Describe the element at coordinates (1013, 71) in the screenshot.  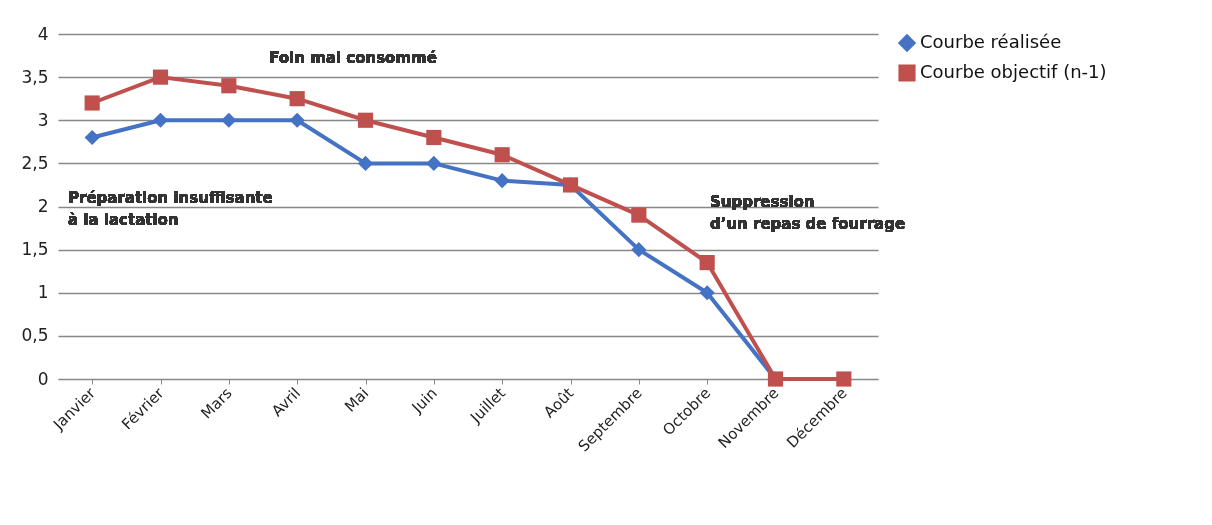
I see `legend-label: Courbe objectif (n-1)` at that location.